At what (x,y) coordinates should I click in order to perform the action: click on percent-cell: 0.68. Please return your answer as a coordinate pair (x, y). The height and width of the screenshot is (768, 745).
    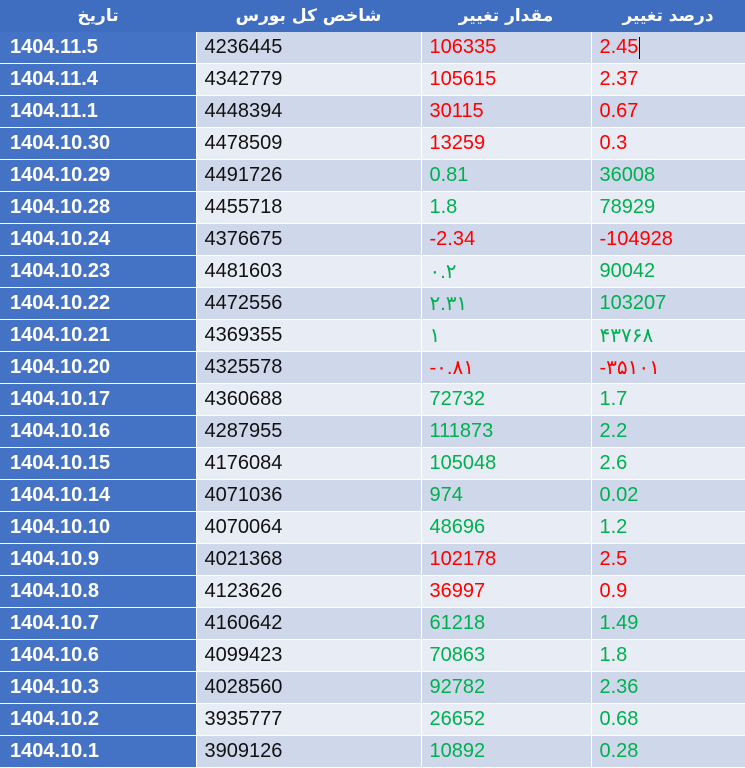
    Looking at the image, I should click on (668, 719).